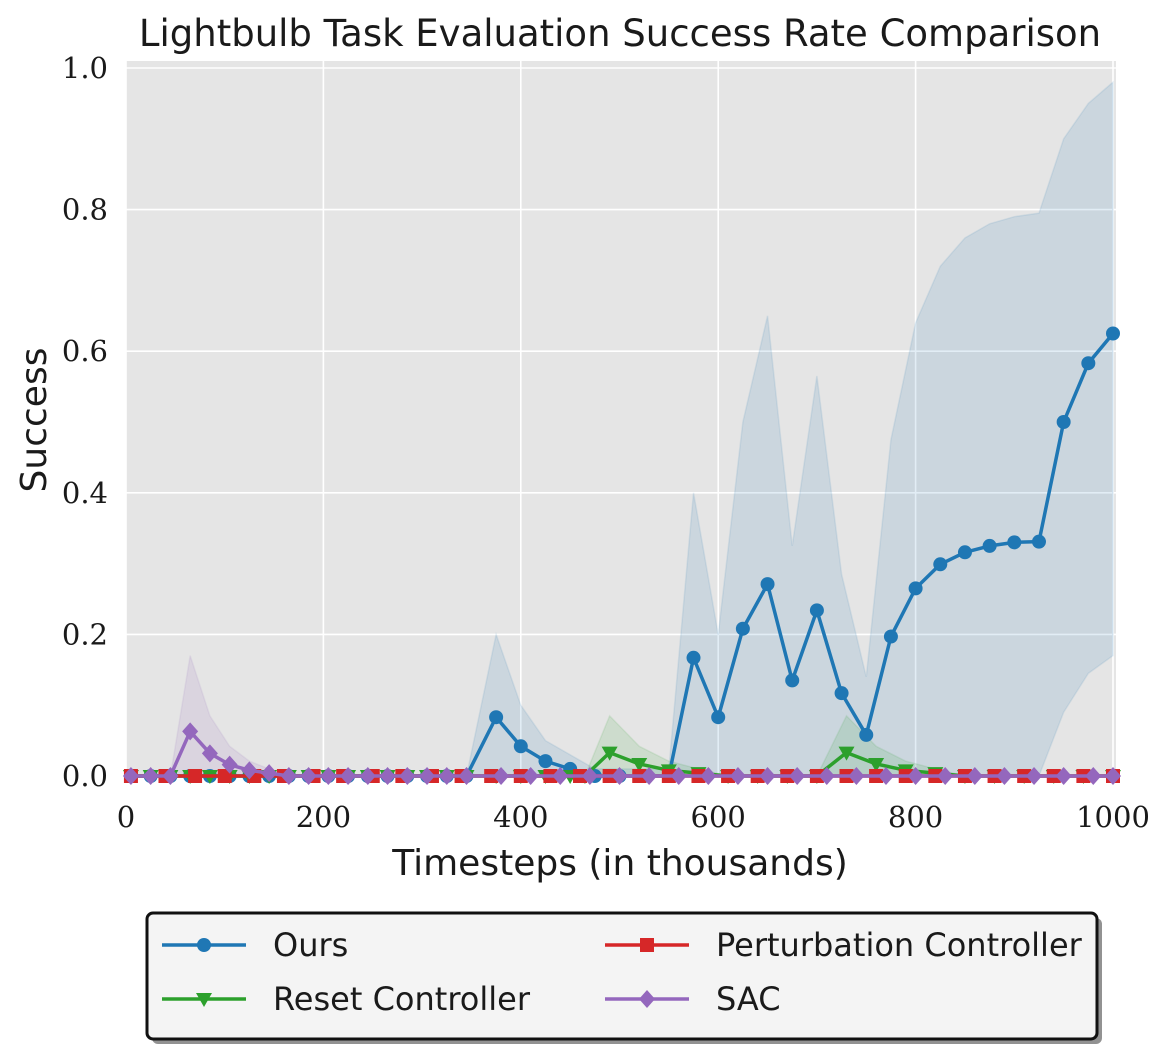 Image resolution: width=1167 pixels, height=1053 pixels. I want to click on y-tick-label: 0.2, so click(85, 634).